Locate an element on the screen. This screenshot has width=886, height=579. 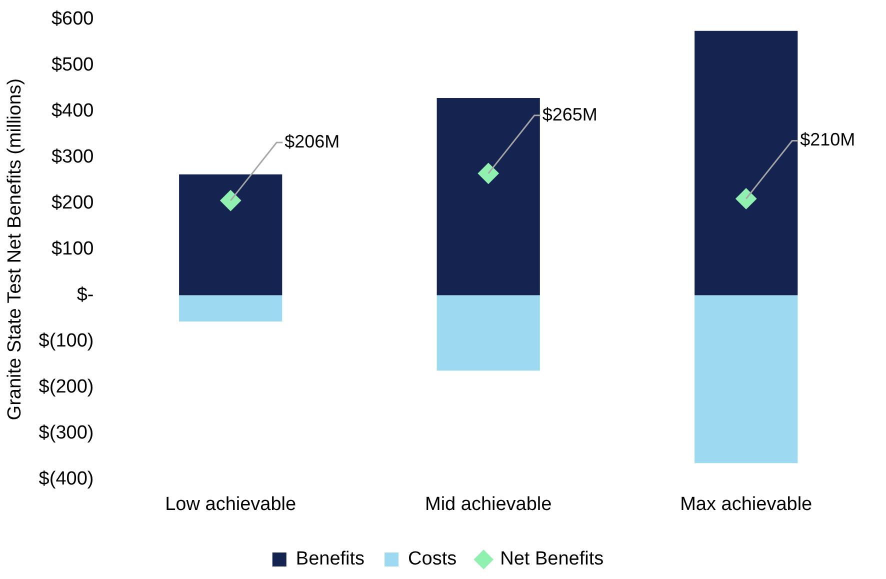
legend-label: Net Benefits is located at coordinates (552, 559).